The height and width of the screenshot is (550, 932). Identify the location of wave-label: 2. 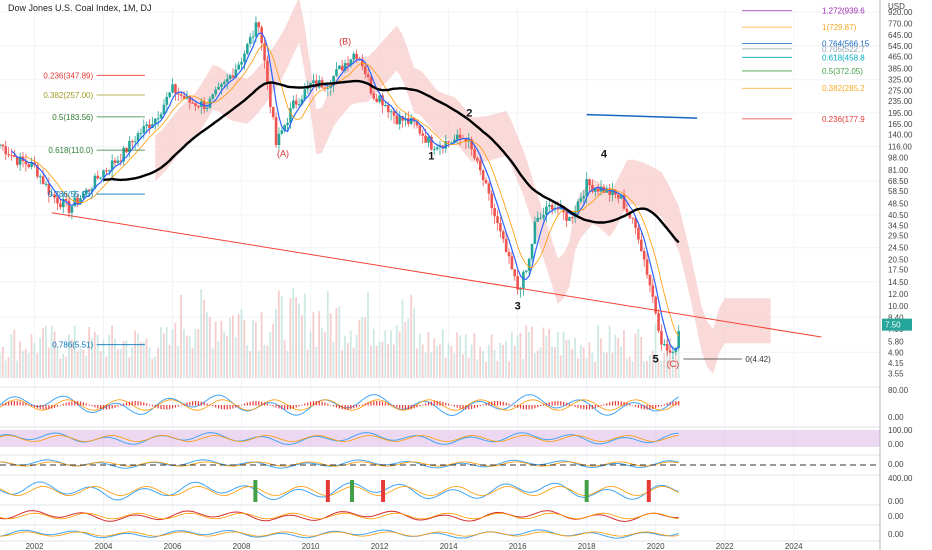
(469, 113).